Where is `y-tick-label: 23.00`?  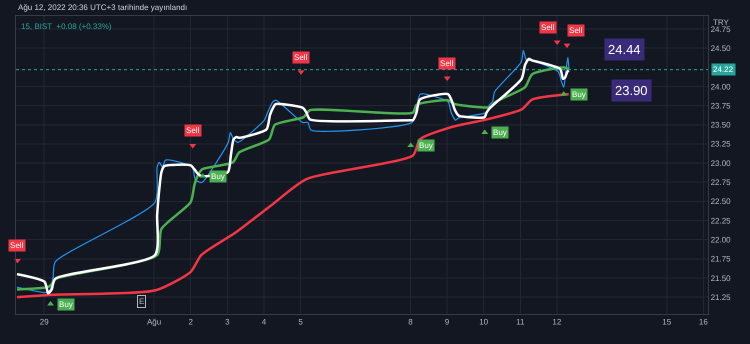 y-tick-label: 23.00 is located at coordinates (721, 163).